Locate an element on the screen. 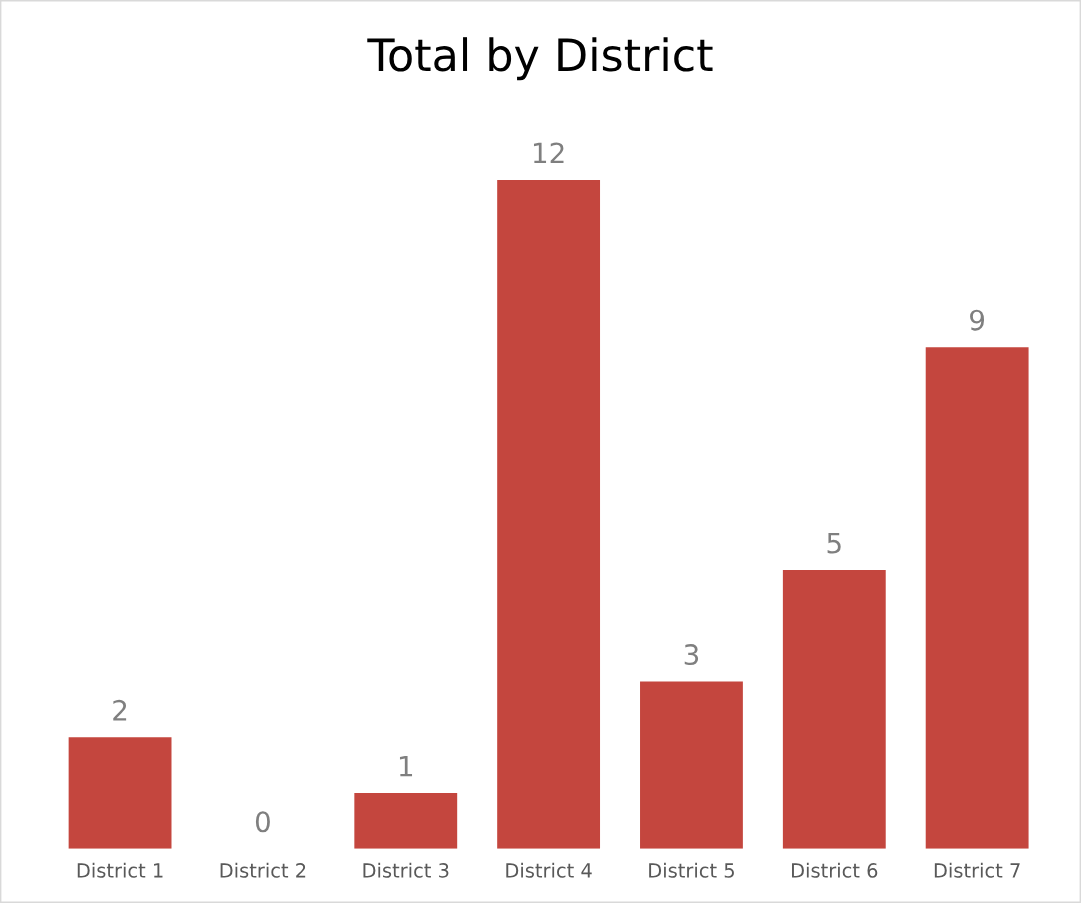  x-tick-label: District 6 is located at coordinates (835, 870).